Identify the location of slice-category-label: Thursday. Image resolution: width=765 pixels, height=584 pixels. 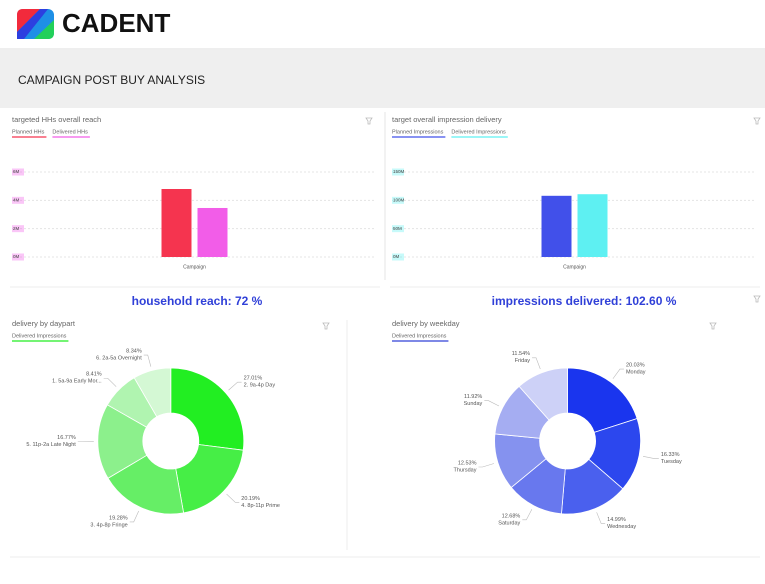
(465, 470).